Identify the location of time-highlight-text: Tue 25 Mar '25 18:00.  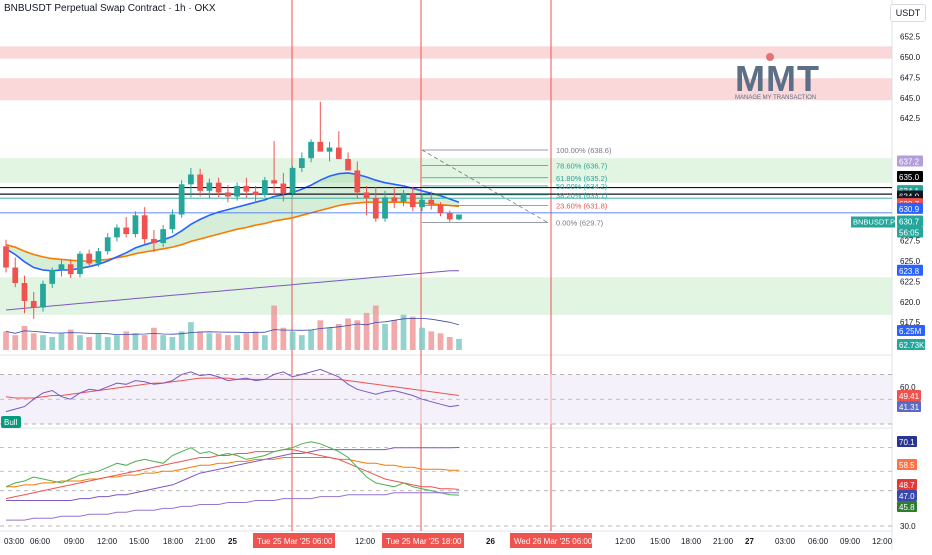
(424, 541).